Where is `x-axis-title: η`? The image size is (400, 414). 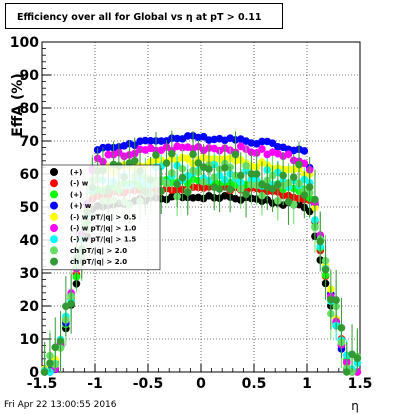 x-axis-title: η is located at coordinates (355, 406).